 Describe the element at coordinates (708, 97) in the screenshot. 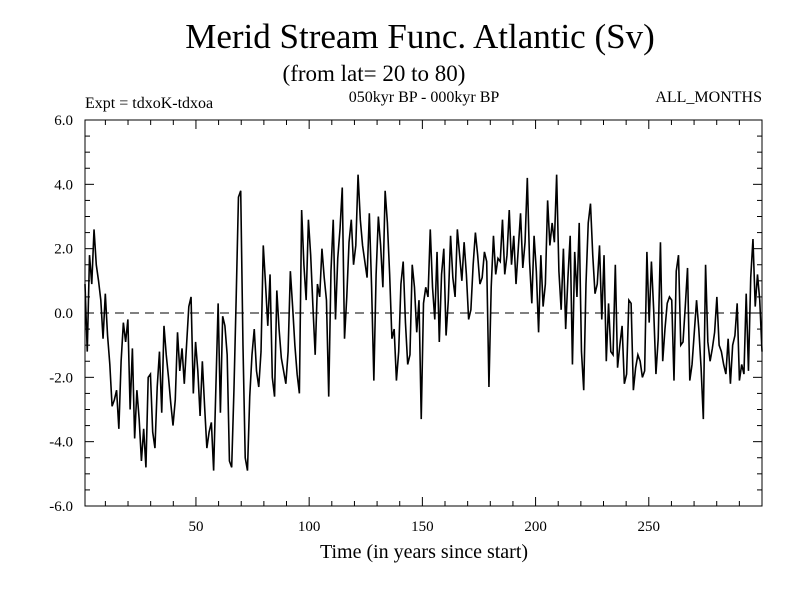

I see `season-label: ALL_MONTHS` at that location.